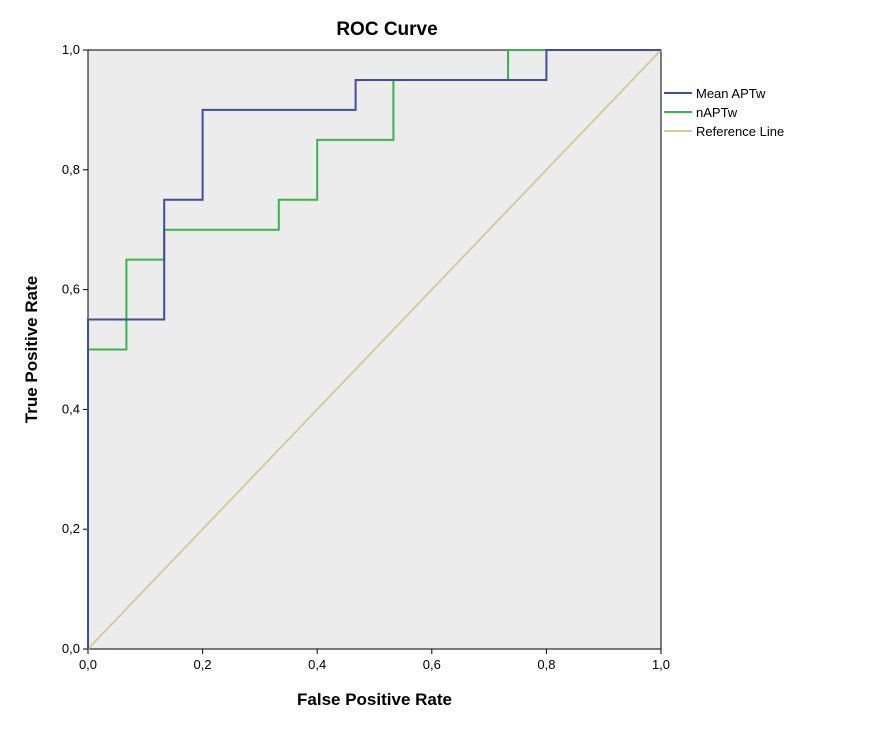 The image size is (882, 735). What do you see at coordinates (740, 131) in the screenshot?
I see `legend-label-reference-line: Reference Line` at bounding box center [740, 131].